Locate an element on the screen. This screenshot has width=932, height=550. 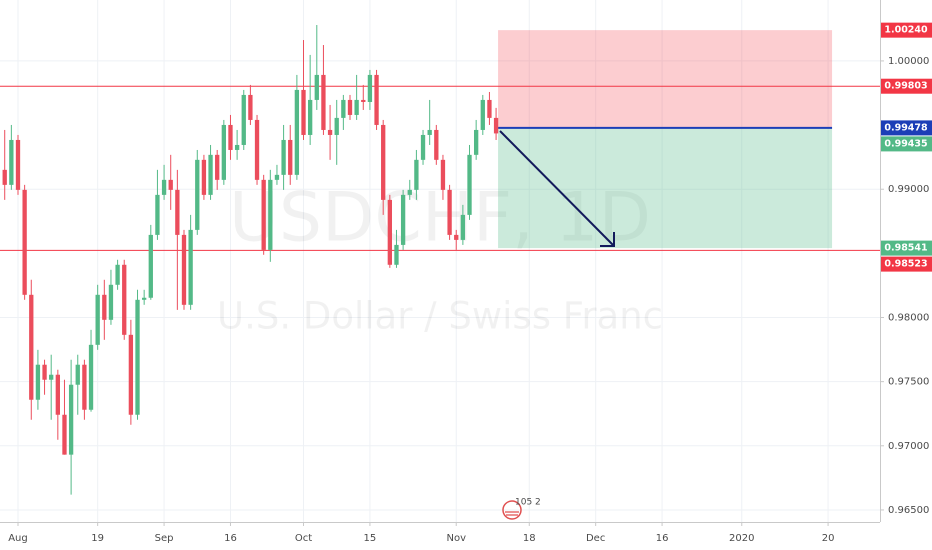
badge: 105 2 is located at coordinates (521, 509).